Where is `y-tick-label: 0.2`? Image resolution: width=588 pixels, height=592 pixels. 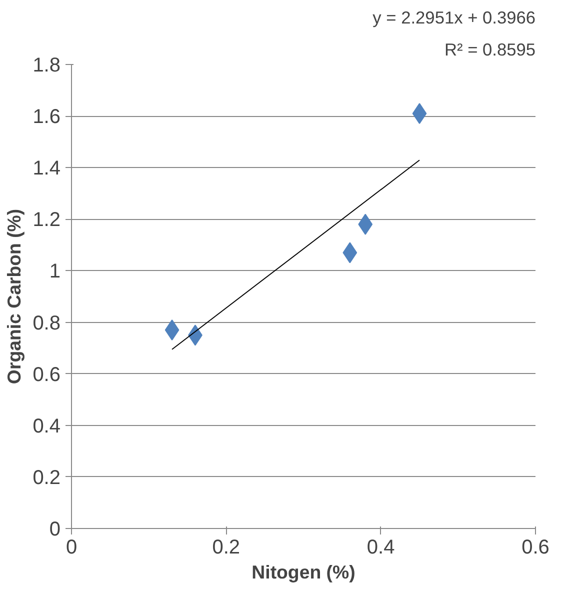 y-tick-label: 0.2 is located at coordinates (46, 477).